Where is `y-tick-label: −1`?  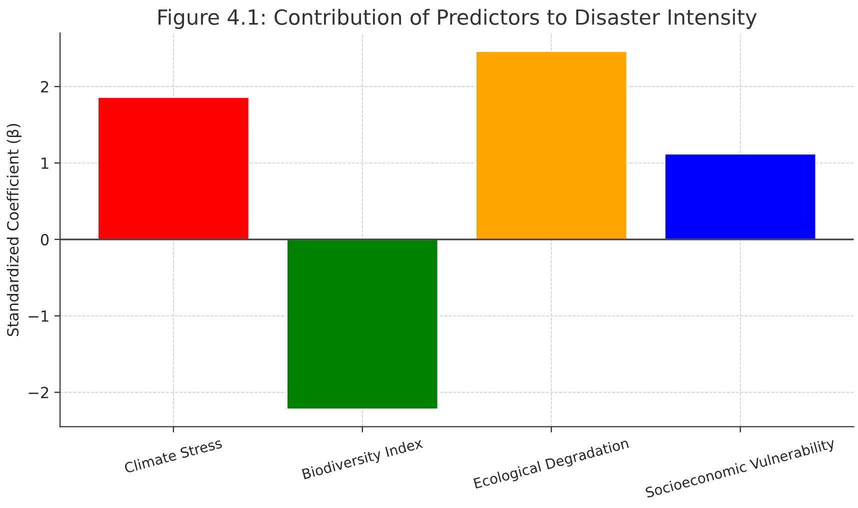 y-tick-label: −1 is located at coordinates (38, 316).